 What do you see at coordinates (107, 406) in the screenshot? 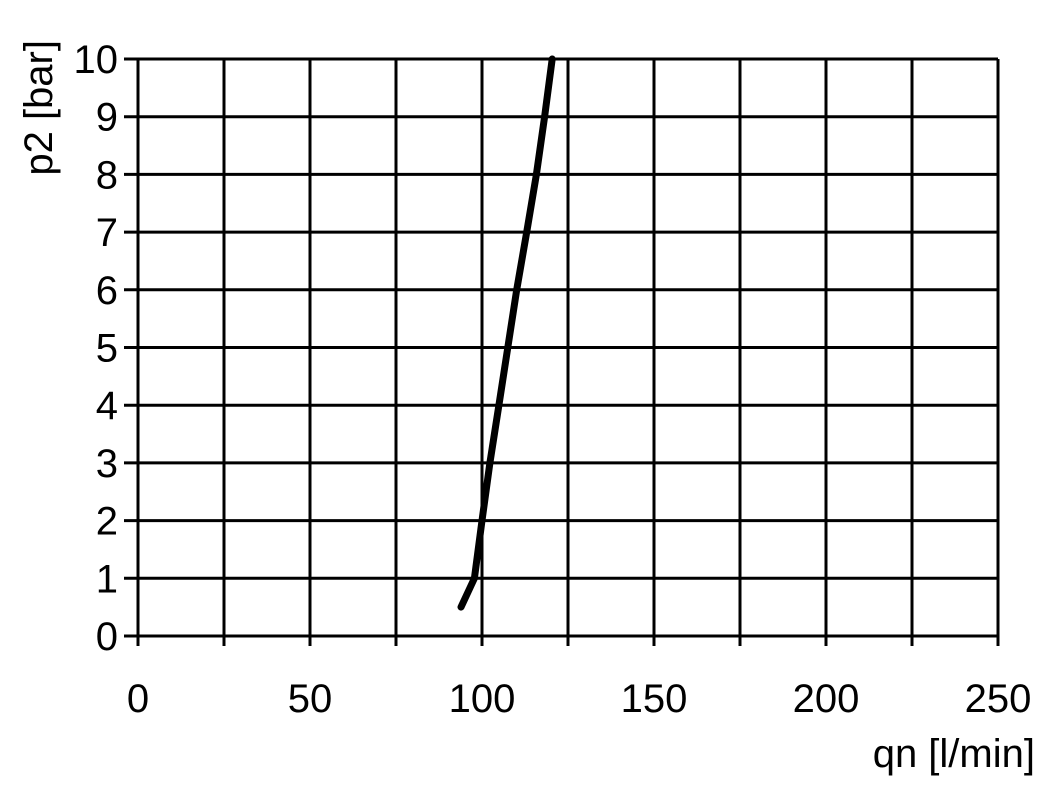
I see `y-tick-label: 4` at bounding box center [107, 406].